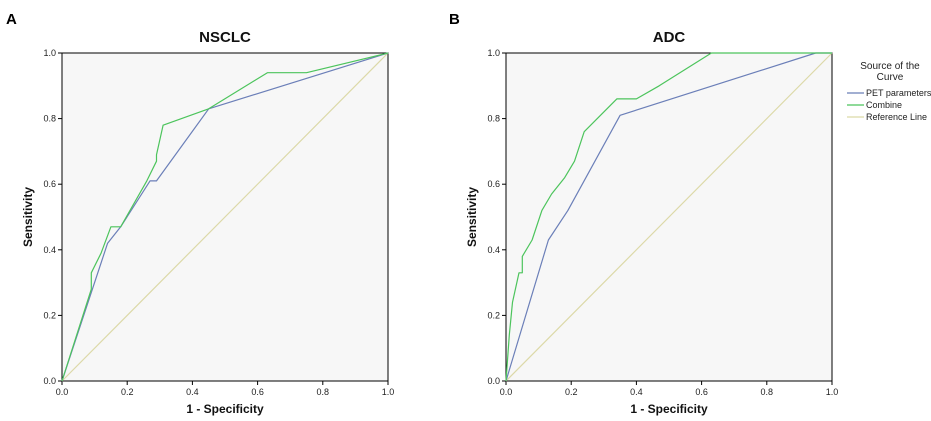 The width and height of the screenshot is (931, 421). I want to click on x-axis-title-adc: 1 - Specificity, so click(669, 409).